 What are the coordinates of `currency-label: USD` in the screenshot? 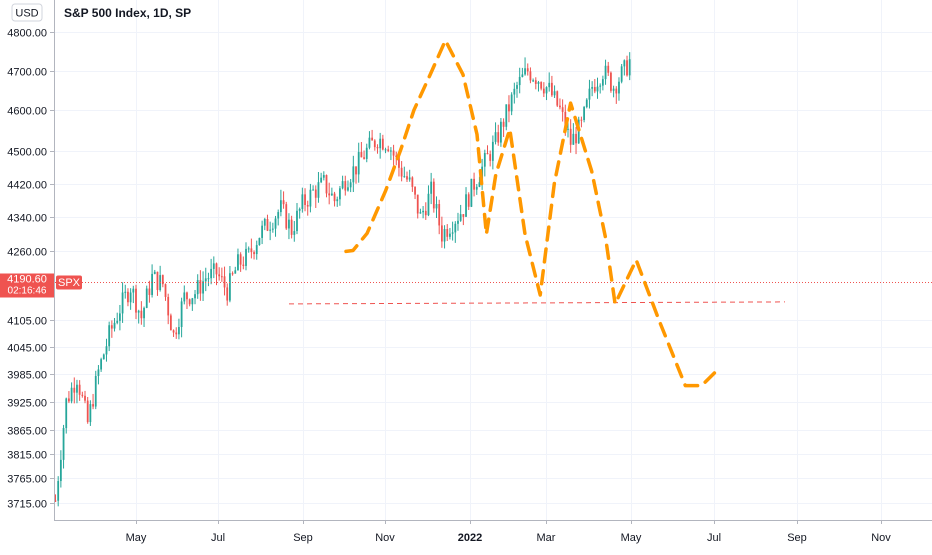 It's located at (26, 14).